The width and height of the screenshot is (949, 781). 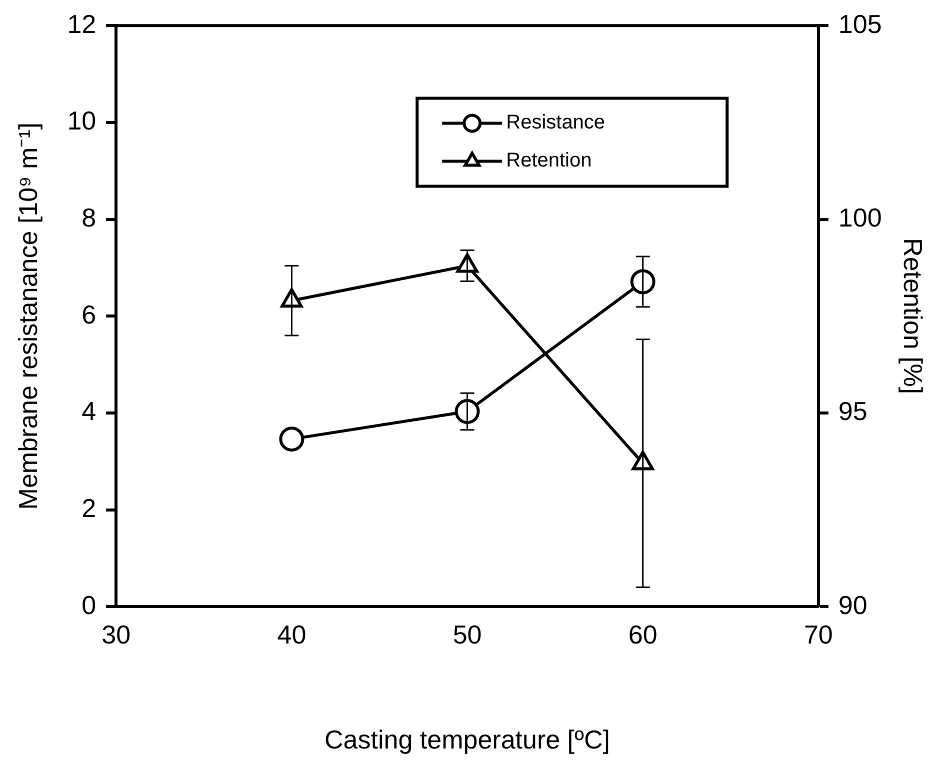 What do you see at coordinates (853, 605) in the screenshot?
I see `y2-tick-label: 90` at bounding box center [853, 605].